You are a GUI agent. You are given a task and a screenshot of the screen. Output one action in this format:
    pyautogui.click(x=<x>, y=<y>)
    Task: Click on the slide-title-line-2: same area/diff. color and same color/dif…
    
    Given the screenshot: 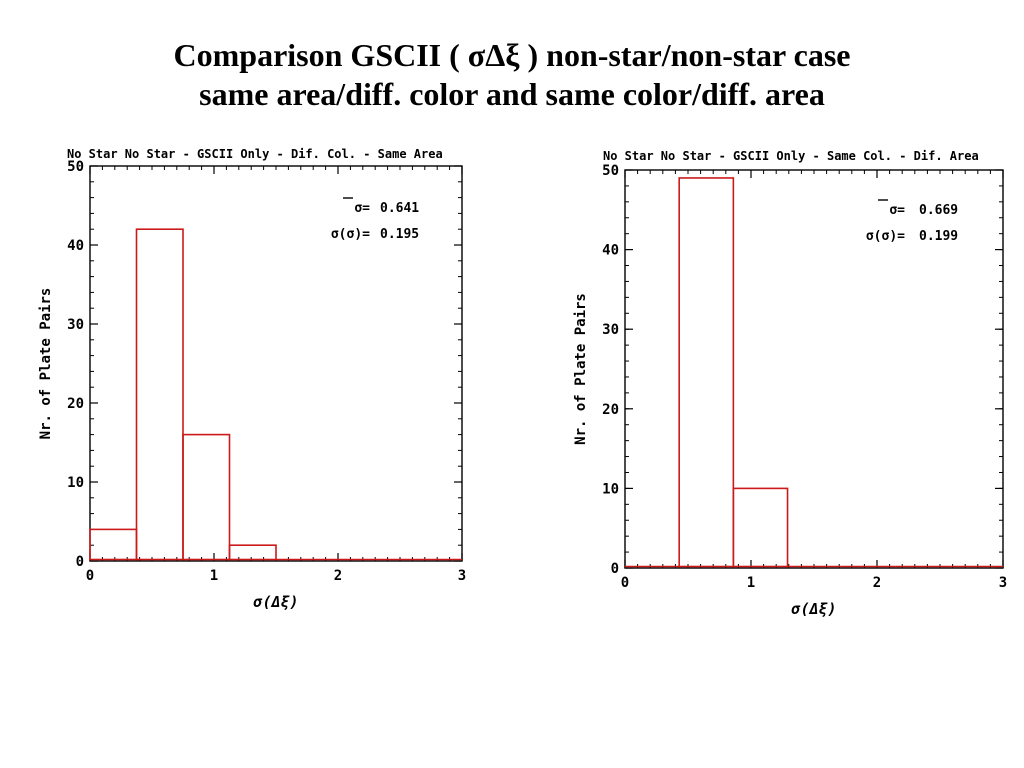 What is the action you would take?
    pyautogui.click(x=512, y=94)
    